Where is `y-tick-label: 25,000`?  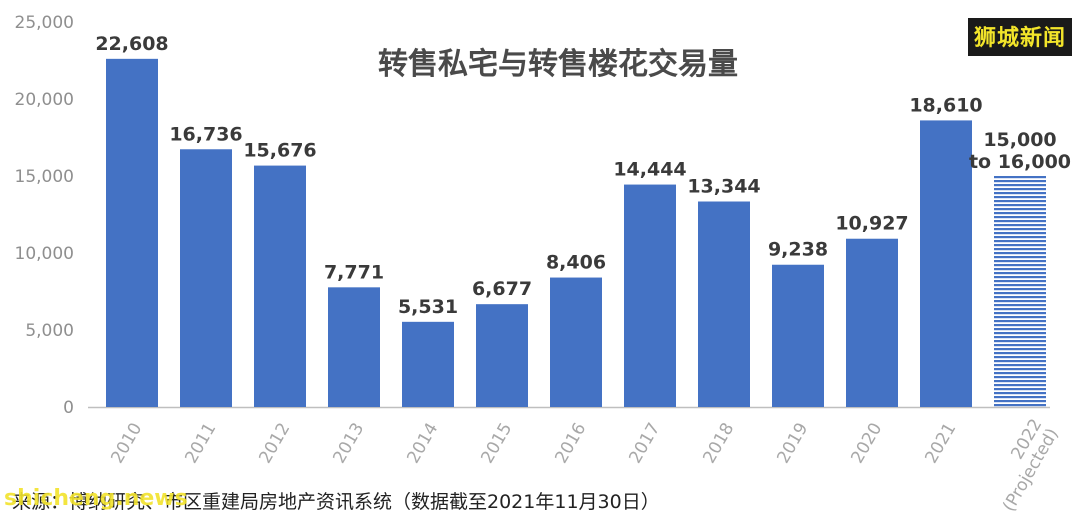
y-tick-label: 25,000 is located at coordinates (44, 23).